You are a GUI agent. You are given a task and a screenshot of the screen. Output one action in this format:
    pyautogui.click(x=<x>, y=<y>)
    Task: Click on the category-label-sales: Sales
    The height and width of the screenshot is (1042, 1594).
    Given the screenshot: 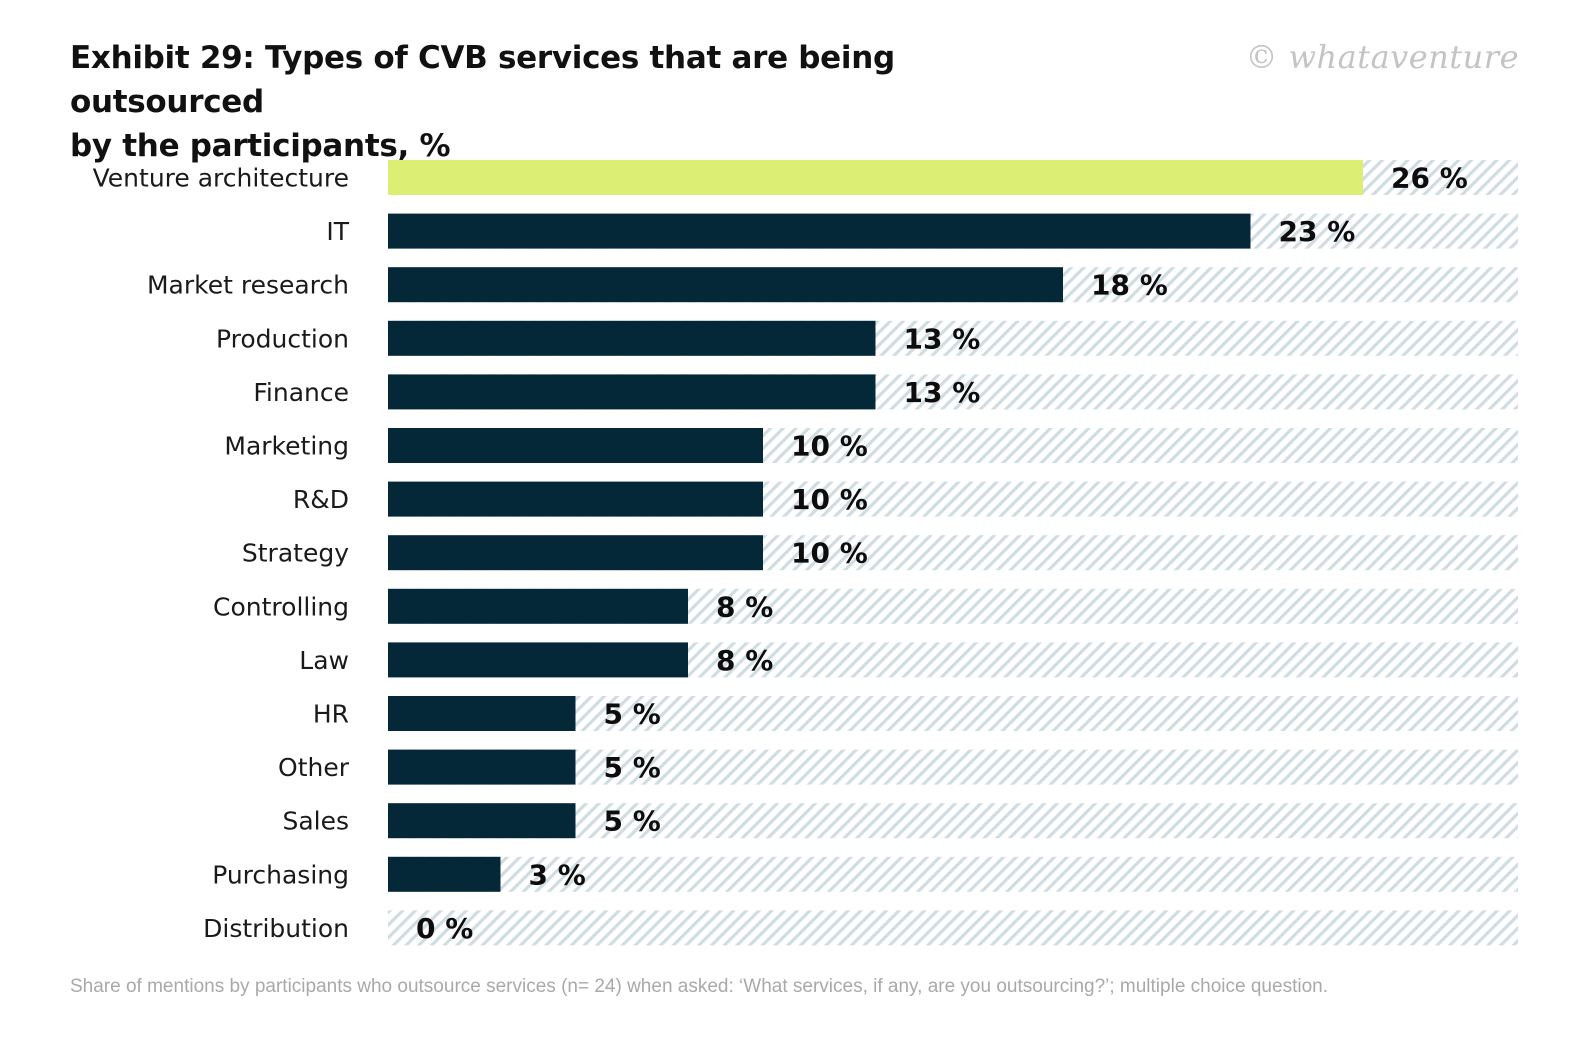 What is the action you would take?
    pyautogui.click(x=315, y=821)
    